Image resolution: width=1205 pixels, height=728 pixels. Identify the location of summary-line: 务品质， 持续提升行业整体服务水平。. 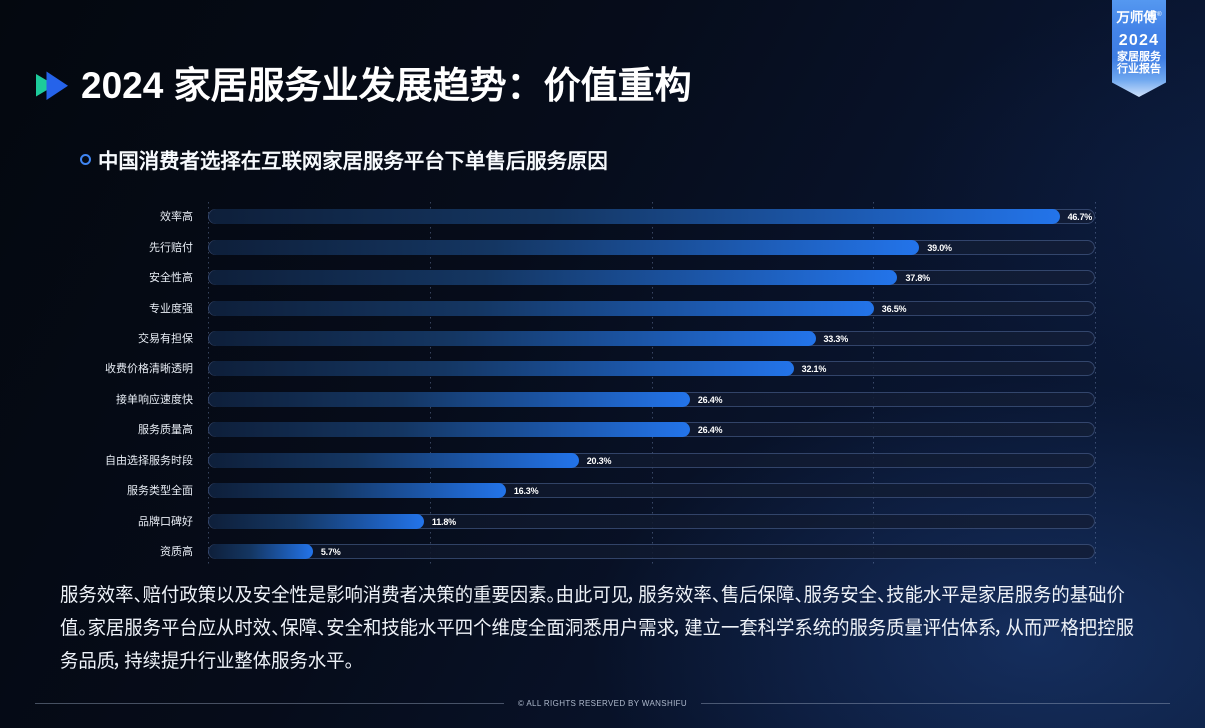
(211, 661).